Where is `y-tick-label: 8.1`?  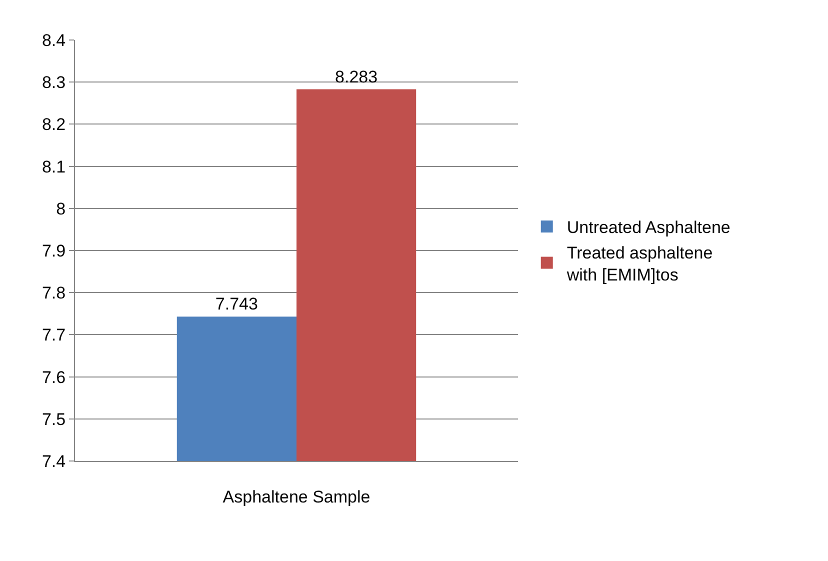 y-tick-label: 8.1 is located at coordinates (54, 166).